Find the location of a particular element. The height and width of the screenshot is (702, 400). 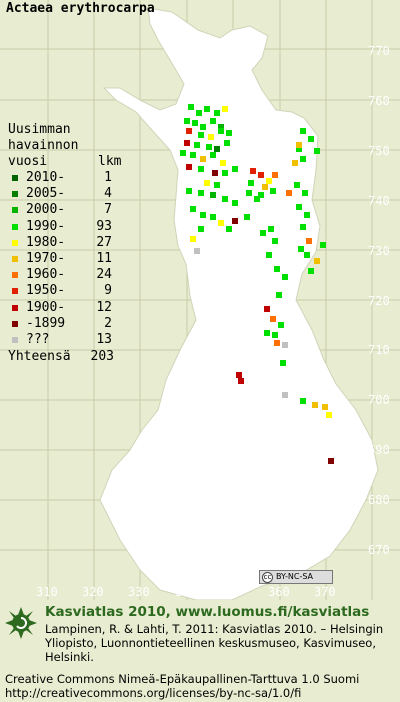

legend-row: 1980- 27 is located at coordinates (64, 243).